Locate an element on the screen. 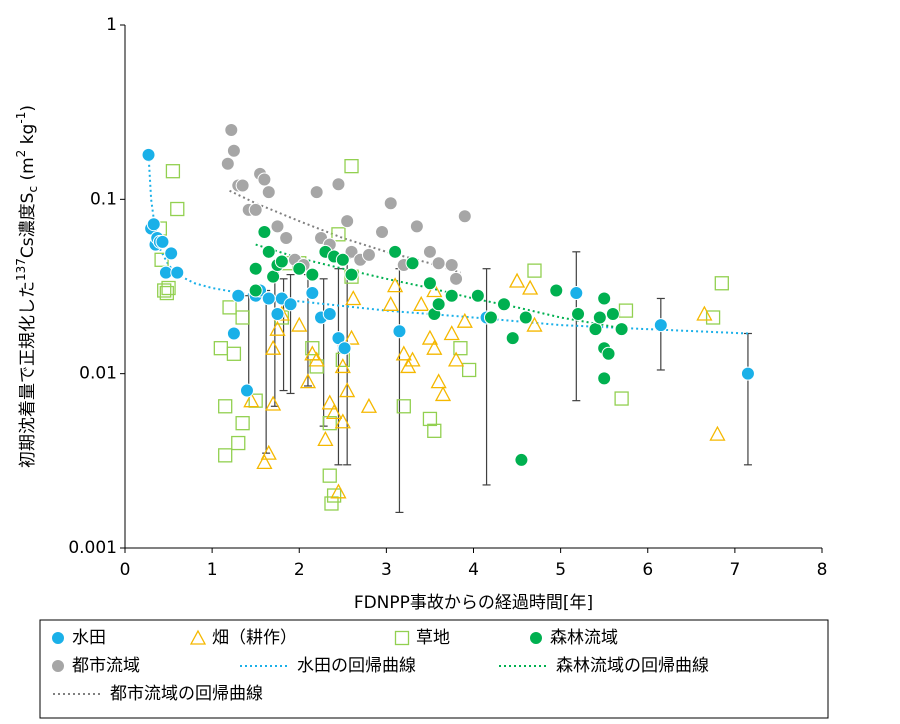  x-tick-label: 6 is located at coordinates (647, 570).